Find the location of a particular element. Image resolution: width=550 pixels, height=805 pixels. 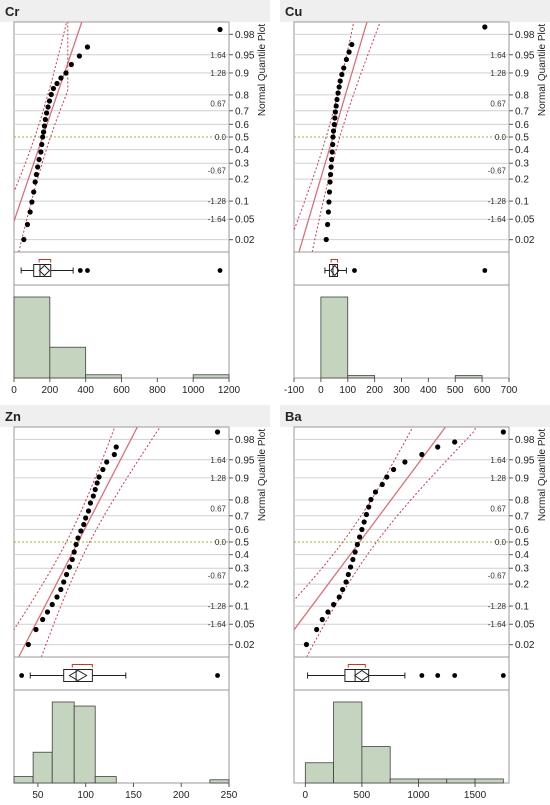

prob-tick-label: 0.02 is located at coordinates (525, 240).